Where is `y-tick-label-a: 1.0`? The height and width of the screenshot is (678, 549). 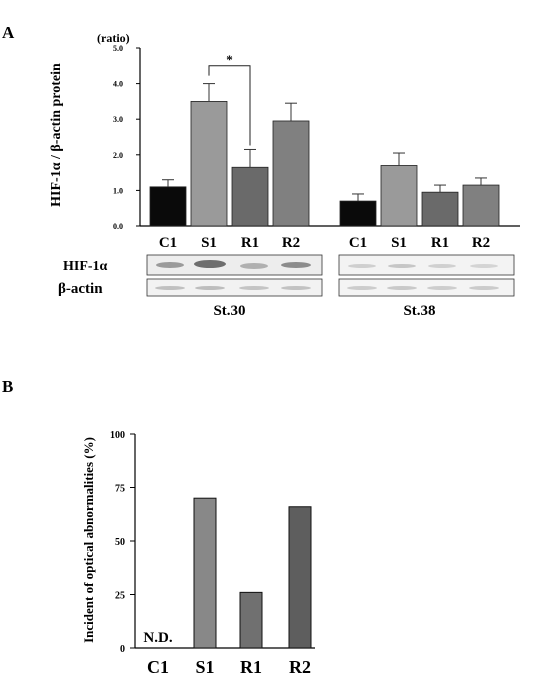
y-tick-label-a: 1.0 is located at coordinates (118, 190).